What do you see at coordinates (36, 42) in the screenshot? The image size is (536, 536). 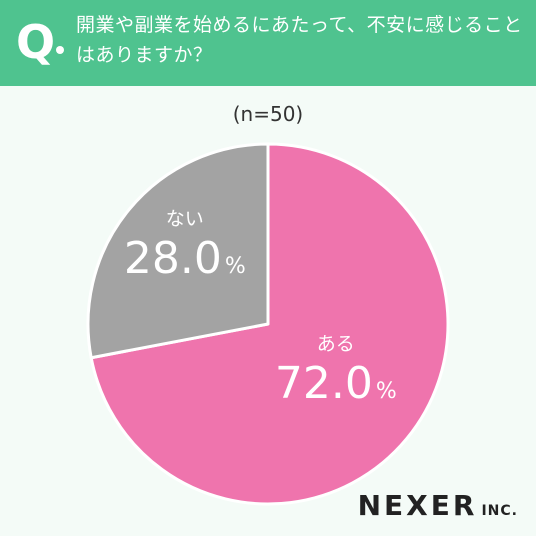 I see `q-mark: Q` at bounding box center [36, 42].